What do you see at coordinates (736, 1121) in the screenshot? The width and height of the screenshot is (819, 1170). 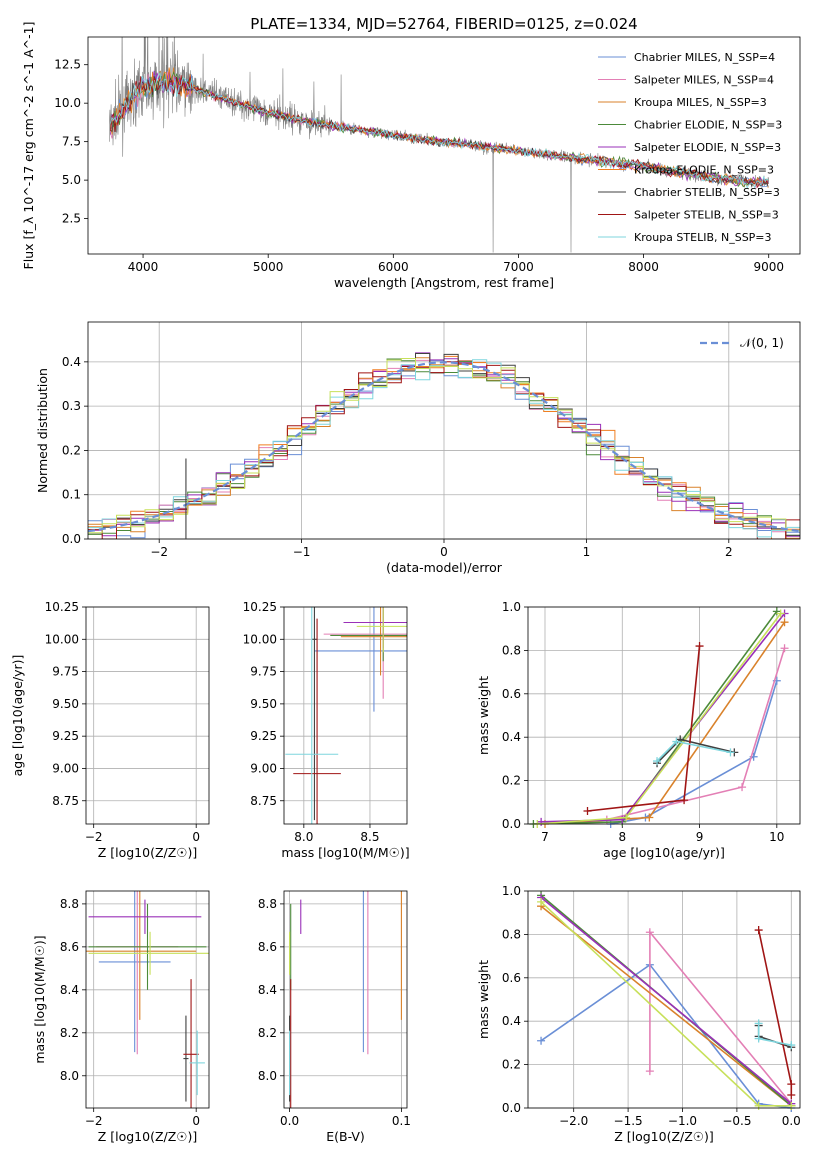 I see `x-tick-label: −0.5` at bounding box center [736, 1121].